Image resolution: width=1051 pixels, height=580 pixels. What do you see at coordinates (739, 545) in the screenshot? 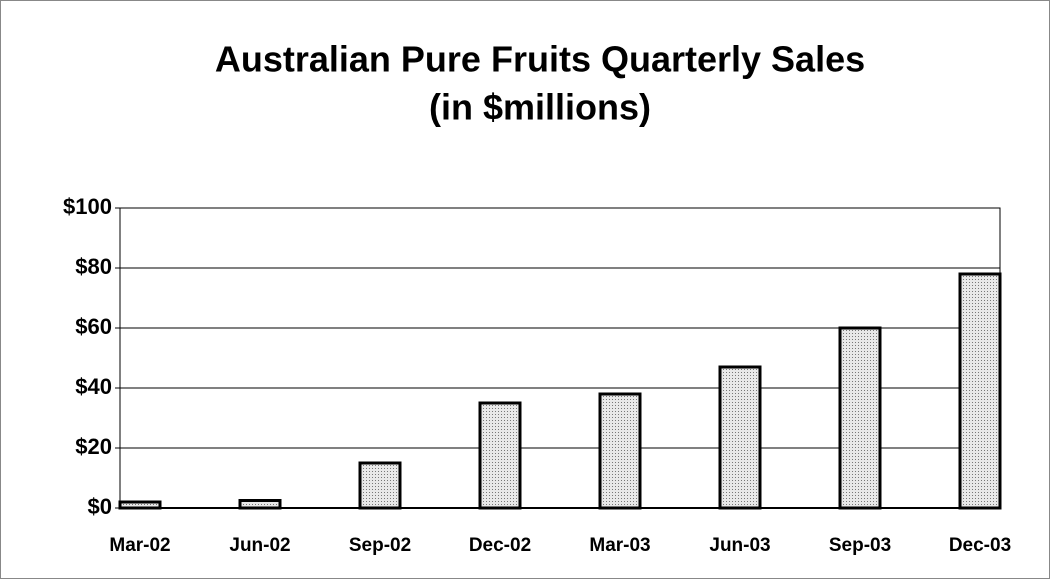
I see `x-tick-label: Jun-03` at bounding box center [739, 545].